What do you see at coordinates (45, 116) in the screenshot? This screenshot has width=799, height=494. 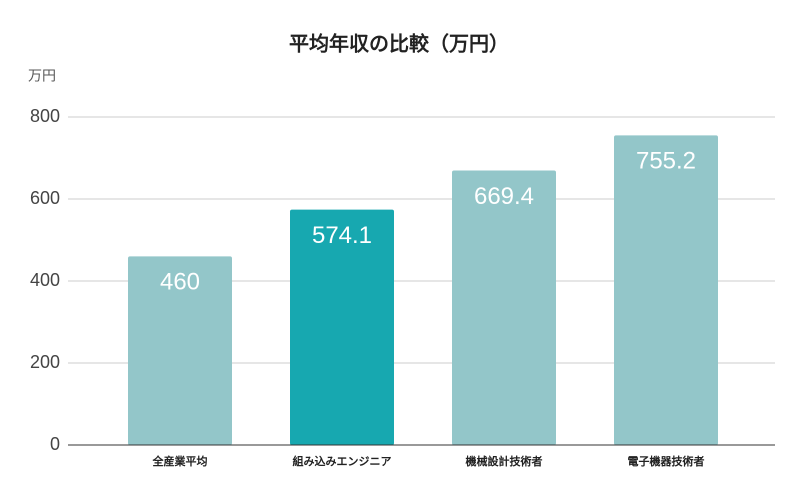 I see `y-tick-label: 800` at bounding box center [45, 116].